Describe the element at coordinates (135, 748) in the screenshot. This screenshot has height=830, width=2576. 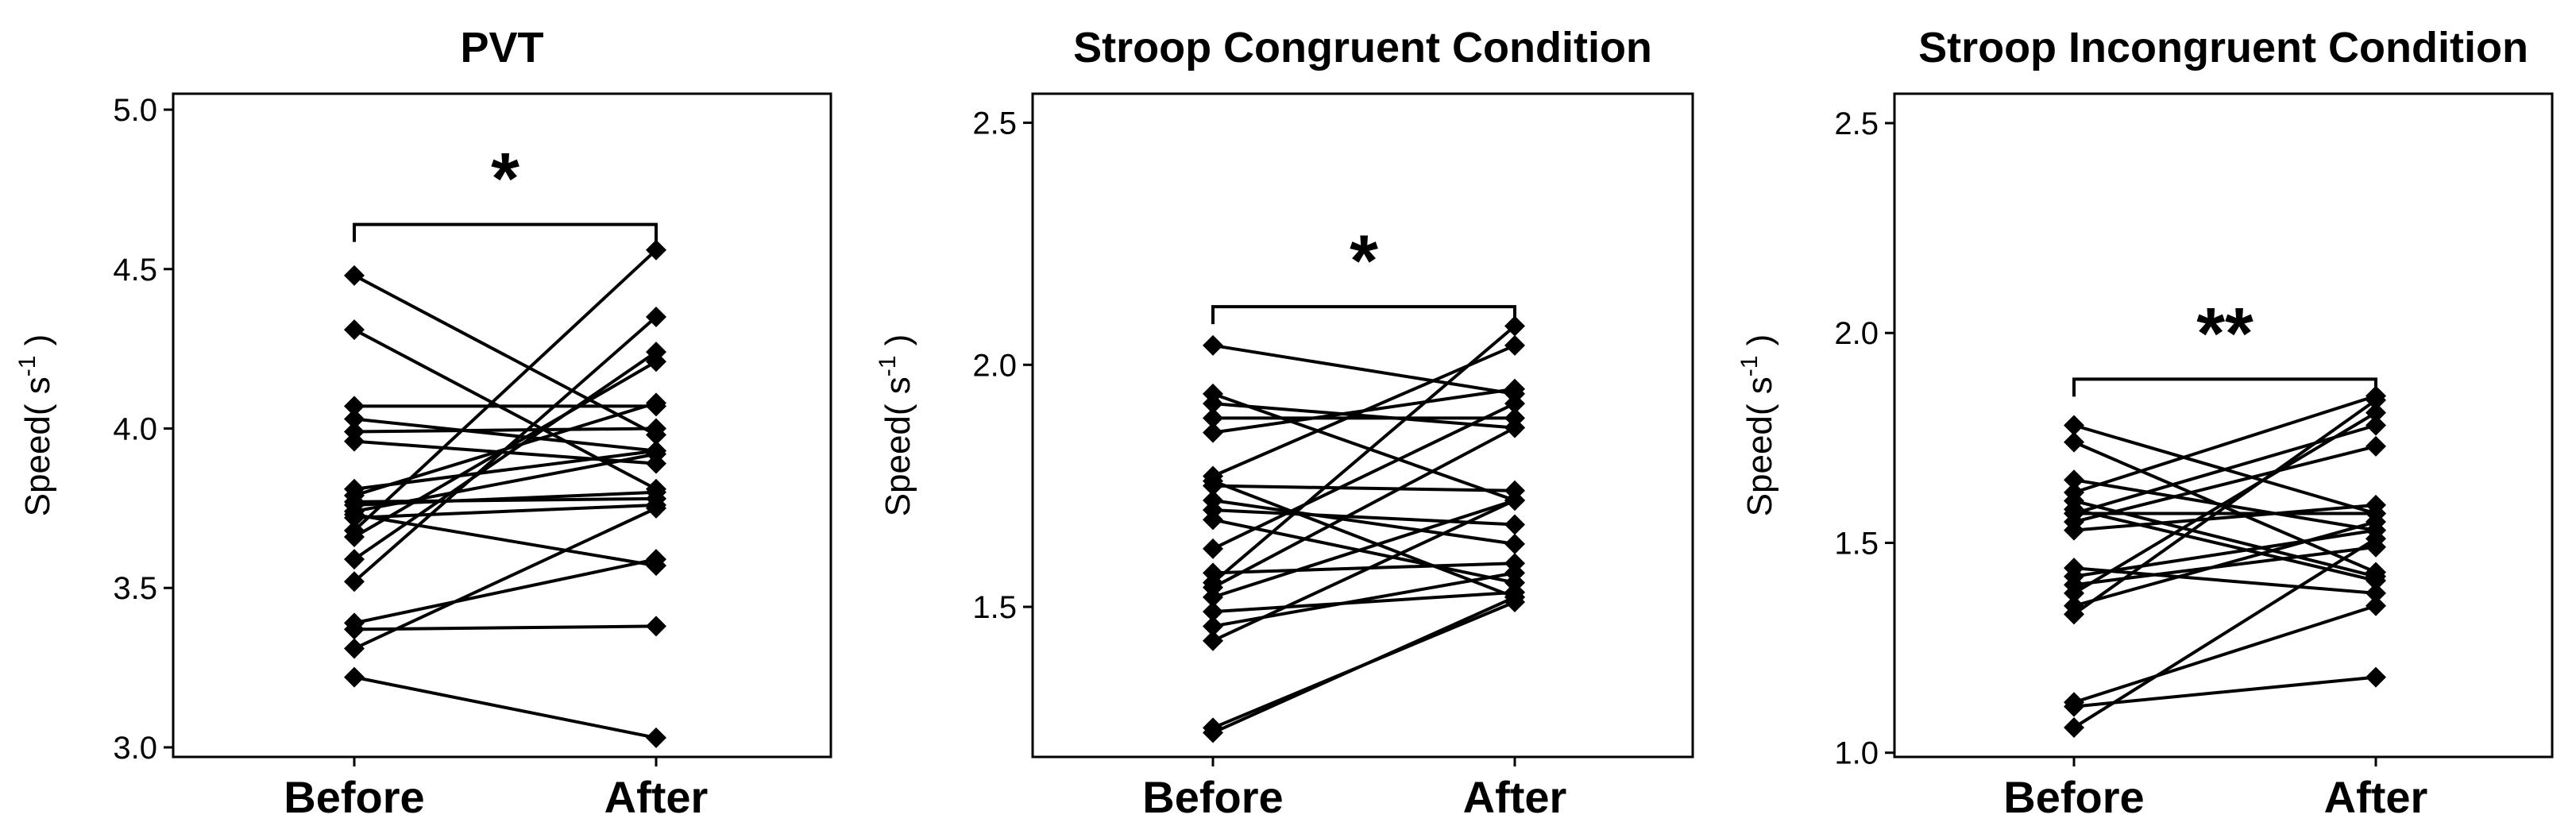
I see `y-tick-label: 3.0` at that location.